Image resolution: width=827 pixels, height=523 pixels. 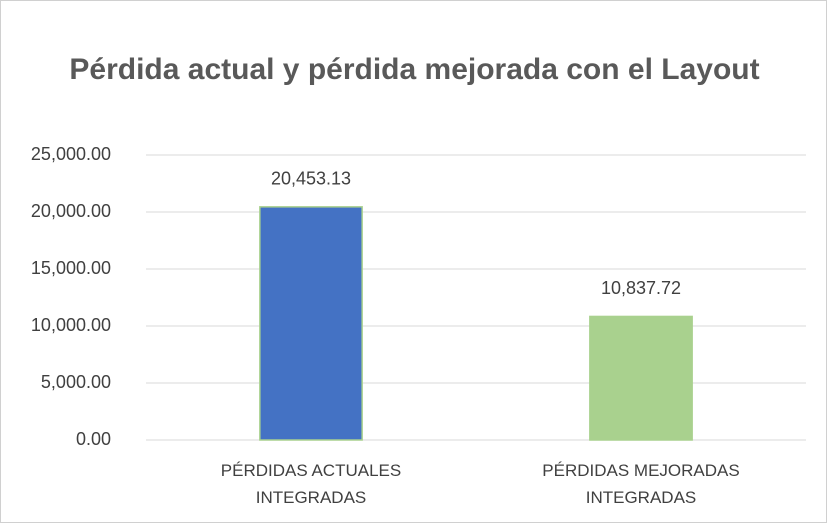 What do you see at coordinates (641, 484) in the screenshot?
I see `x-tick-label: PÉRDIDAS MEJORADAS INTEGRADAS` at bounding box center [641, 484].